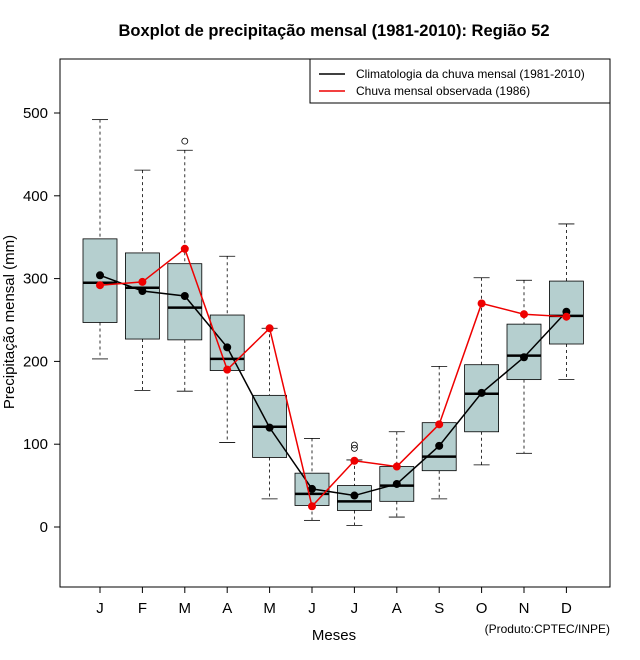 The height and width of the screenshot is (660, 640). Describe the element at coordinates (142, 608) in the screenshot. I see `x-tick-label: F` at that location.